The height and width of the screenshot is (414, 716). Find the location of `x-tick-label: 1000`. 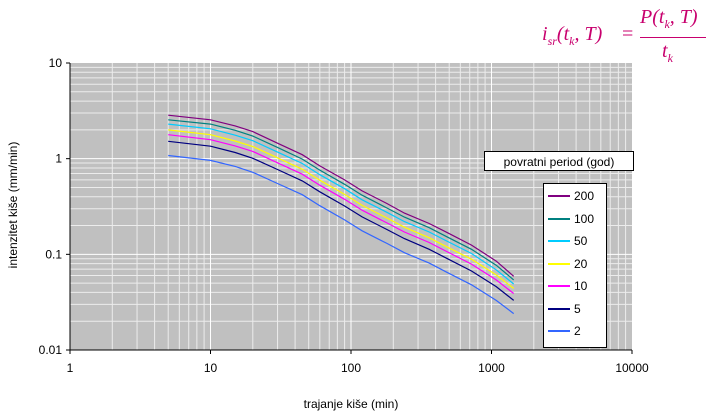

x-tick-label: 1000 is located at coordinates (491, 368).